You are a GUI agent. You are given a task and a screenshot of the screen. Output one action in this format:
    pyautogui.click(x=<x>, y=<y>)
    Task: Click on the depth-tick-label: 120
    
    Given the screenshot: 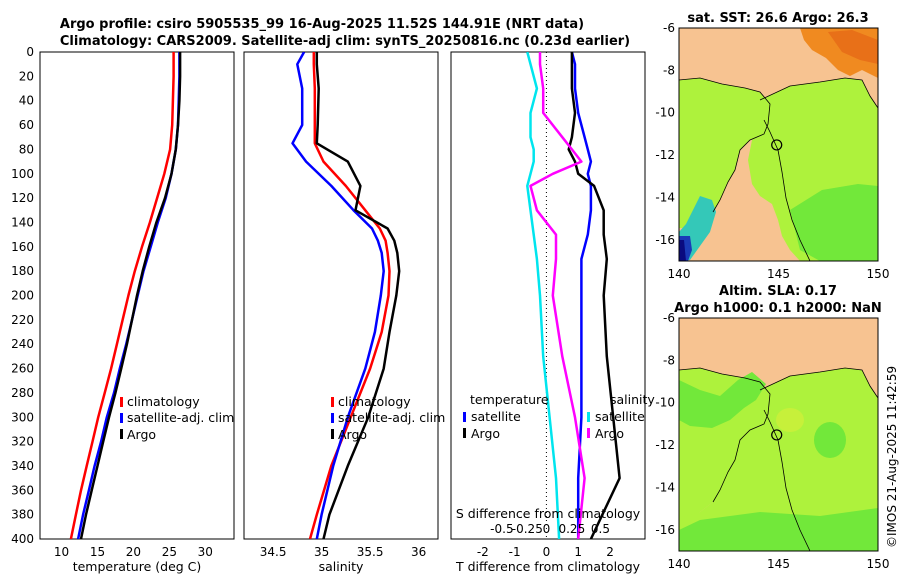 What is the action you would take?
    pyautogui.click(x=22, y=198)
    